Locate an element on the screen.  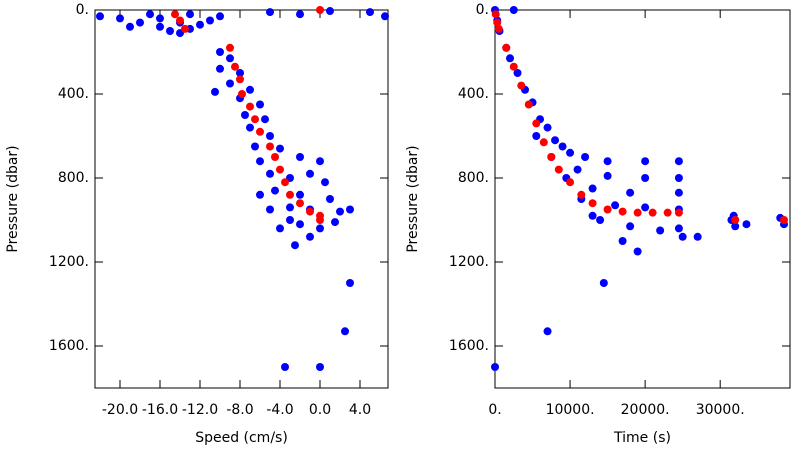
y-tick-label: 0. is located at coordinates (482, 10).